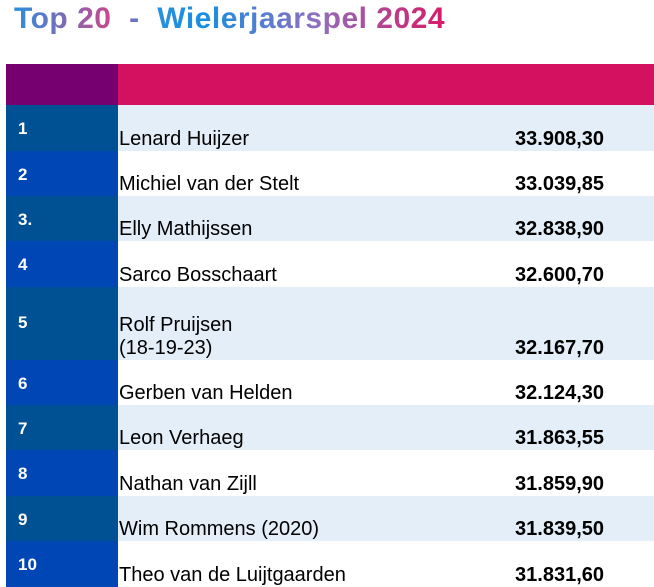  What do you see at coordinates (62, 218) in the screenshot?
I see `rank-cell: 3.` at bounding box center [62, 218].